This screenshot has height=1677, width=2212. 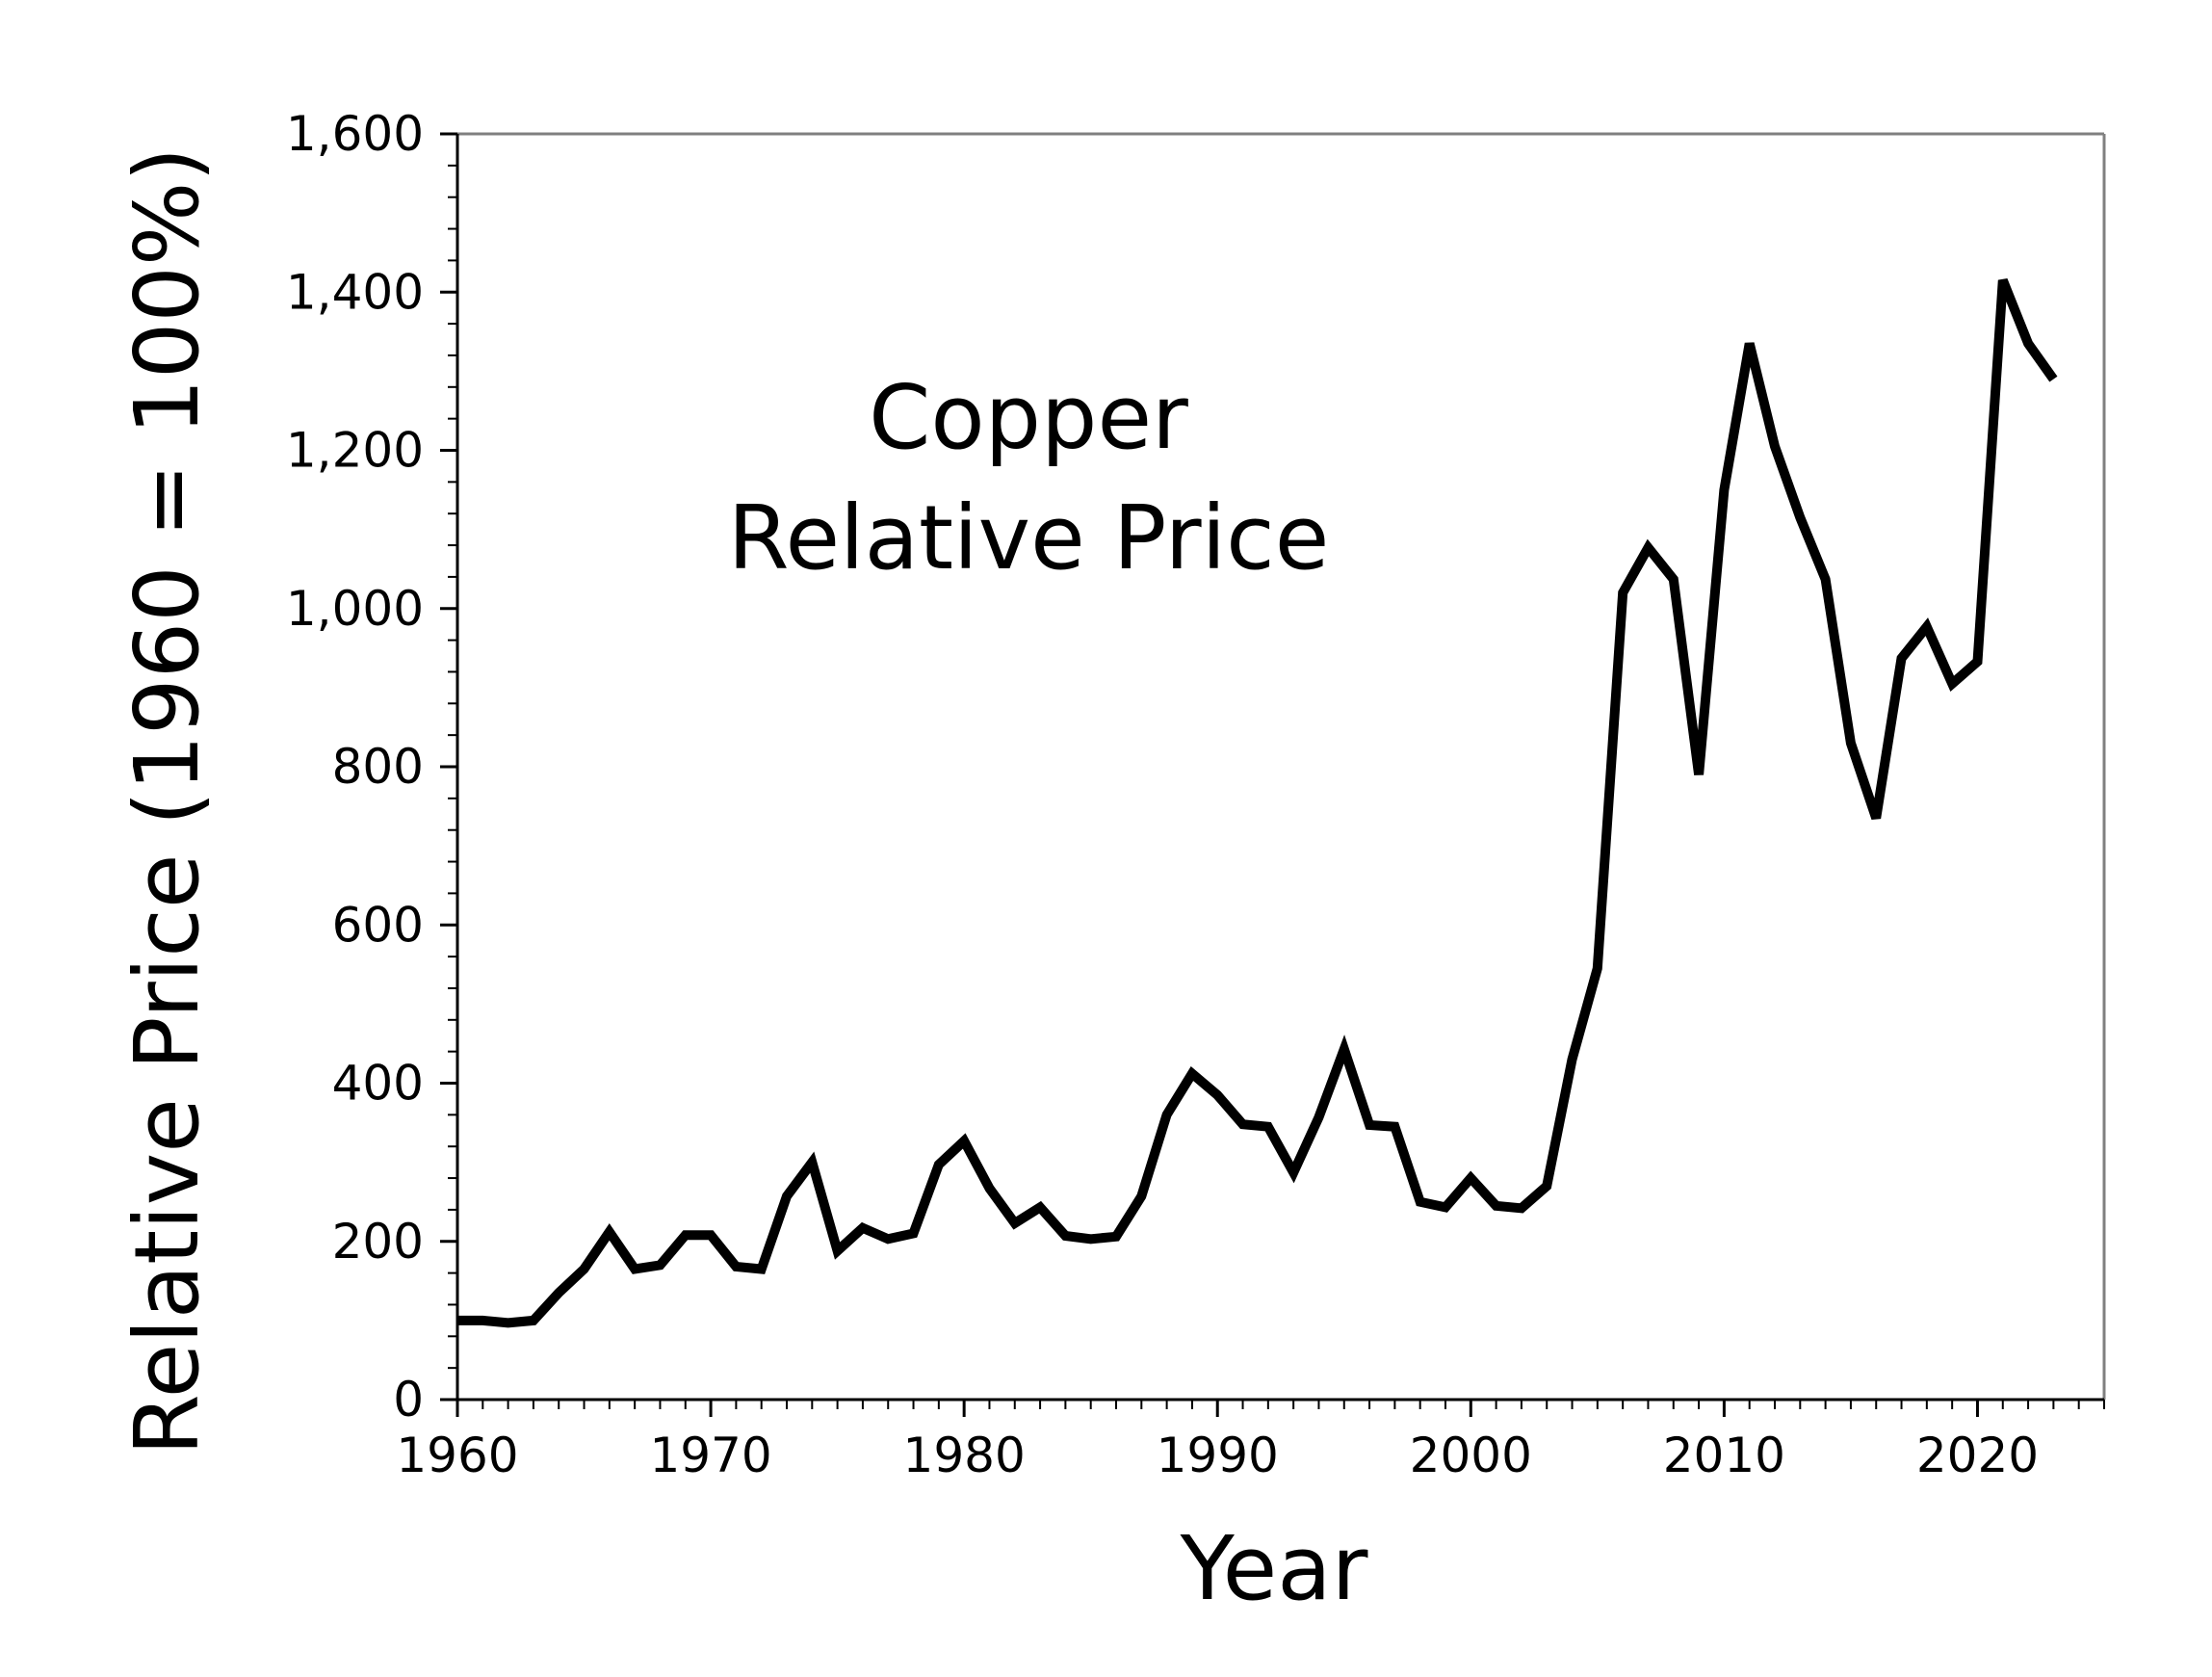 I want to click on x-tick-label: 2010, so click(x=1724, y=1455).